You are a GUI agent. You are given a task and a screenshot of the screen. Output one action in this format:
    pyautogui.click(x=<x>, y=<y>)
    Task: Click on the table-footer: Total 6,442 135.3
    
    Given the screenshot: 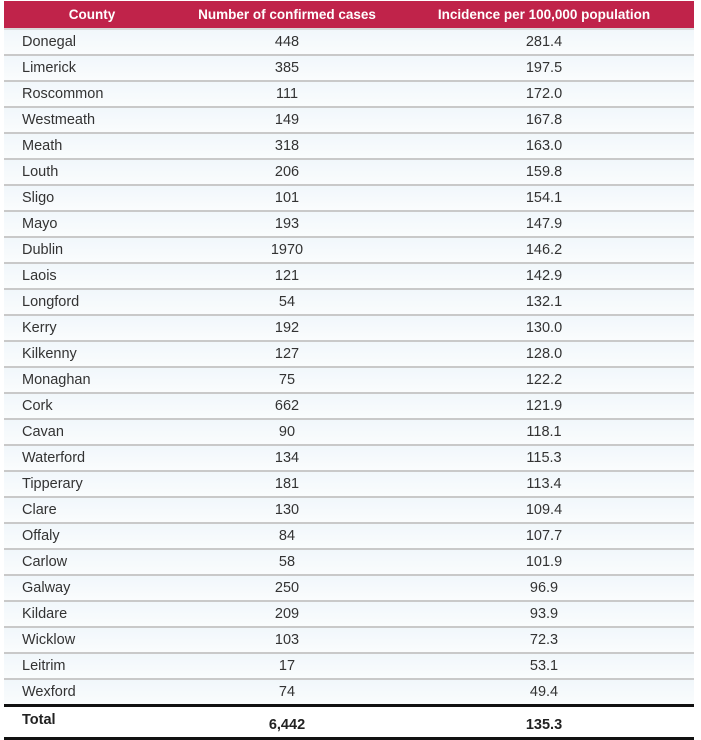 What is the action you would take?
    pyautogui.click(x=349, y=722)
    